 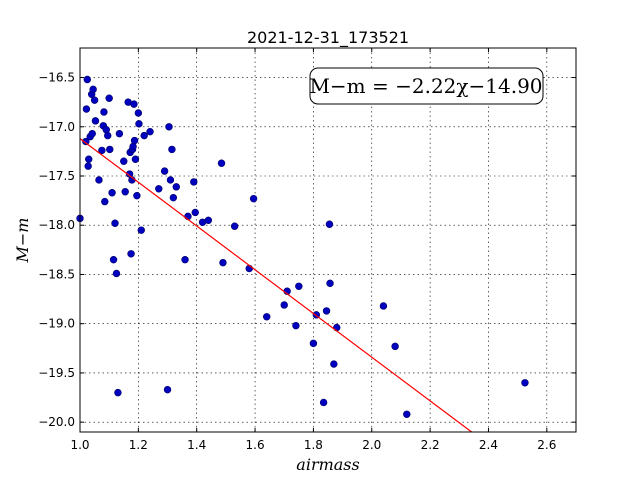 I want to click on y-tick-label: −20.0, so click(x=56, y=422).